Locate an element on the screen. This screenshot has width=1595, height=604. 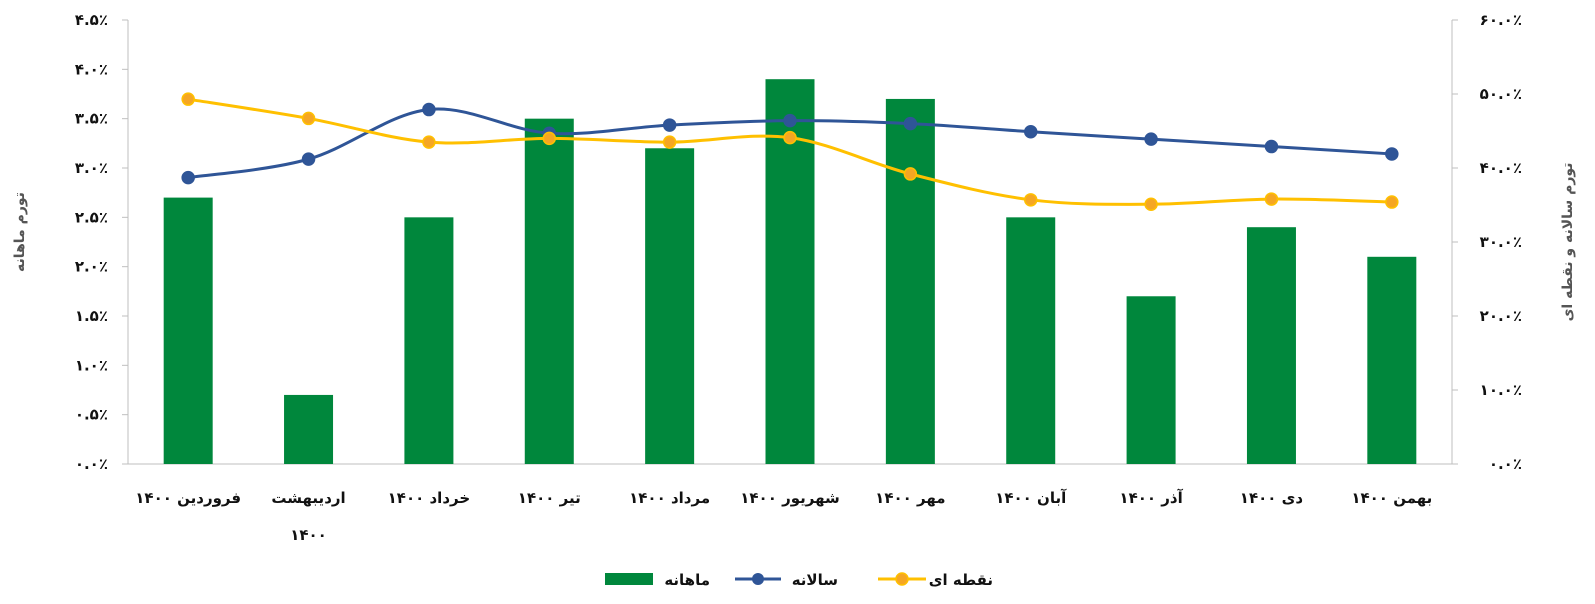
right-axis-title: تورم سالانه و نقطه ای is located at coordinates (1568, 242).